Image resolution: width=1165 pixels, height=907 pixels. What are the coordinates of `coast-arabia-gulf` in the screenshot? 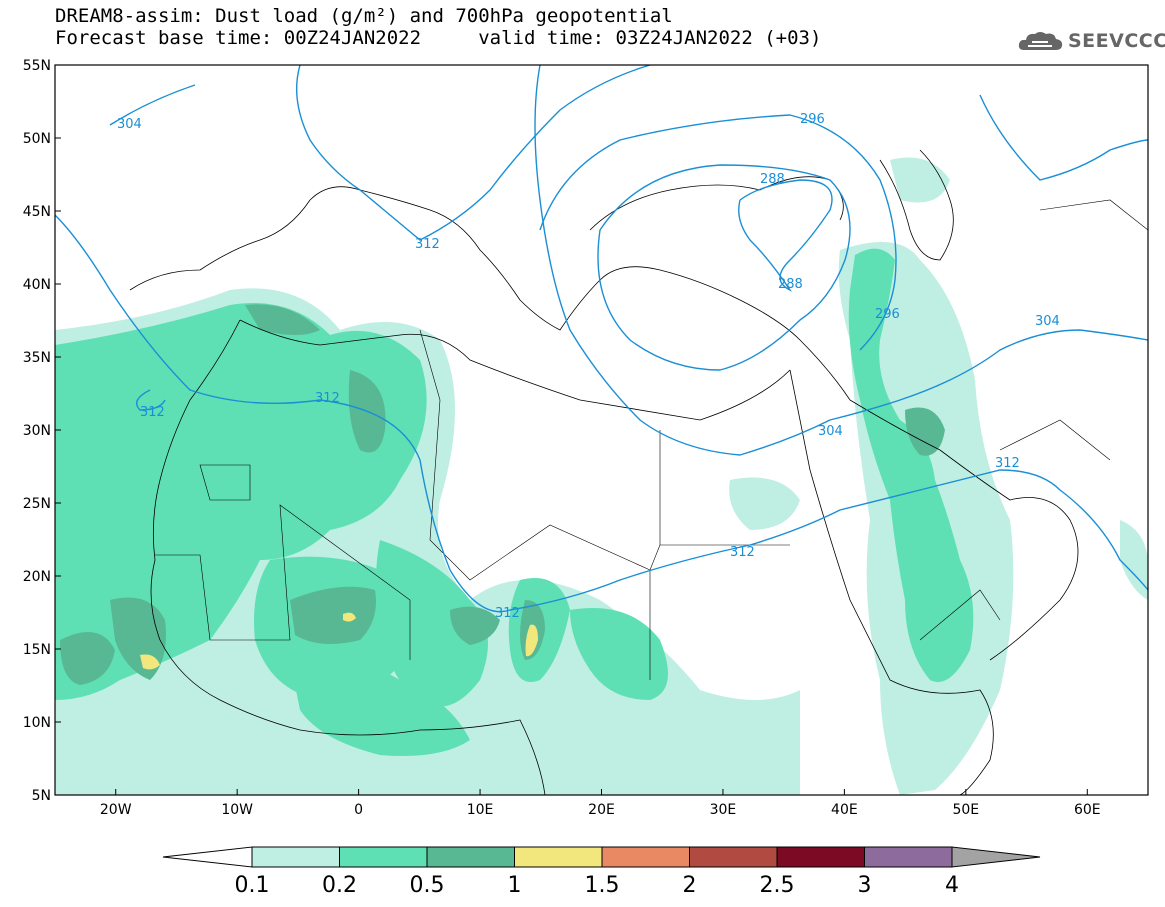 It's located at (964, 530).